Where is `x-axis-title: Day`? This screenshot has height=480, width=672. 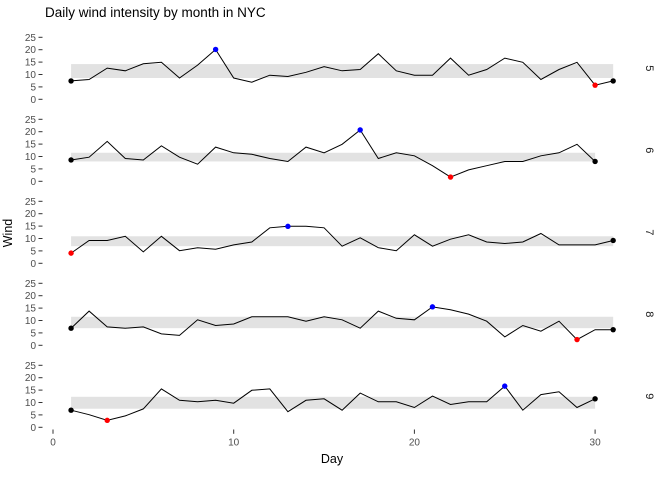 x-axis-title: Day is located at coordinates (332, 459).